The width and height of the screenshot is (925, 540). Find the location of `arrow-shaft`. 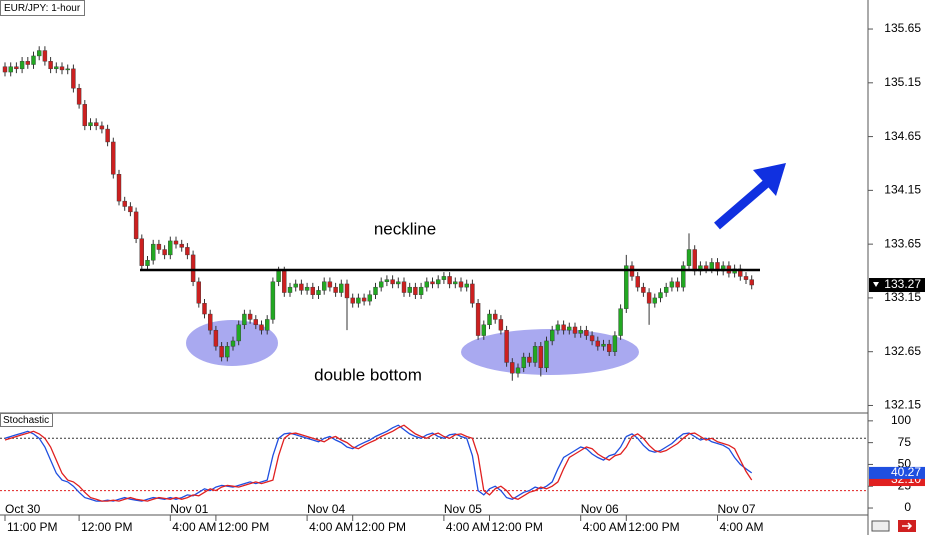

arrow-shaft is located at coordinates (742, 204).